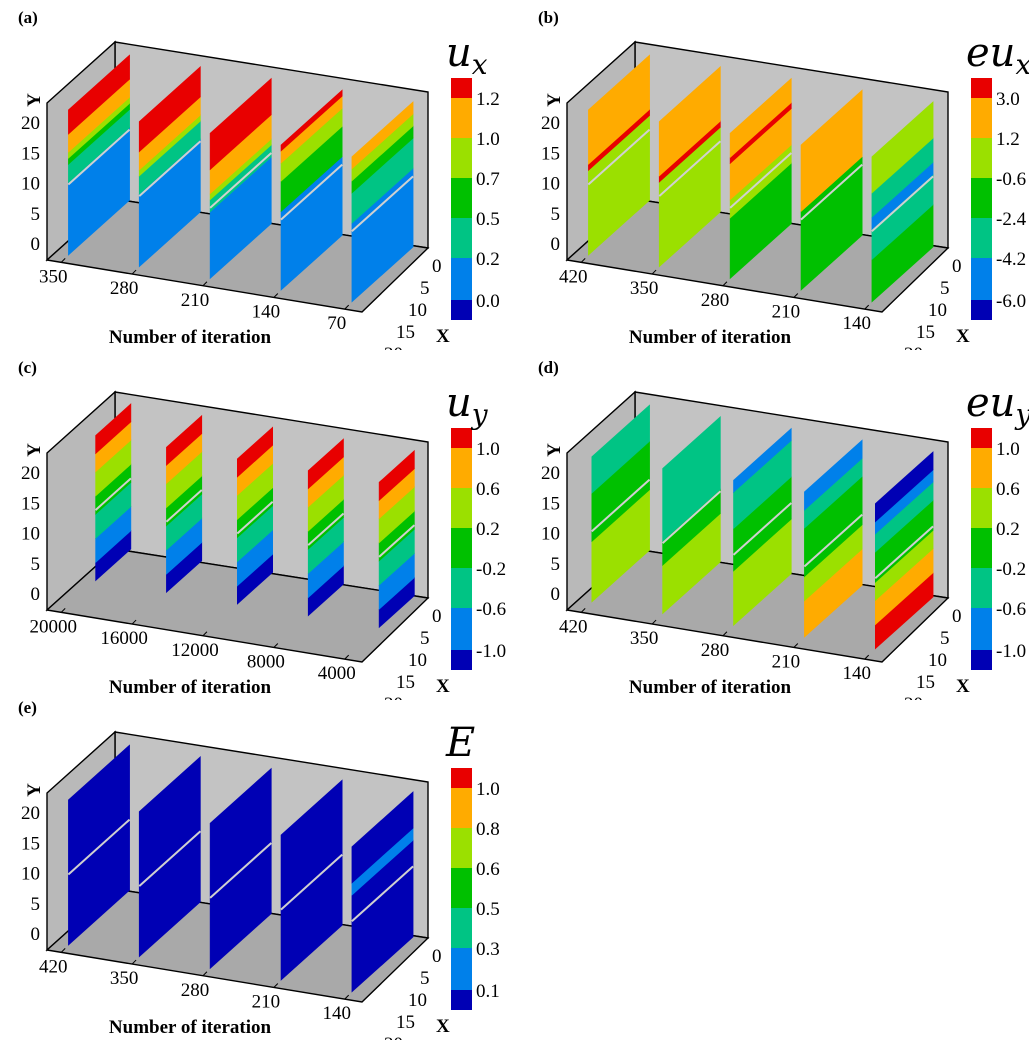  Describe the element at coordinates (1008, 99) in the screenshot. I see `colorbar-tick-label: 3.0` at that location.